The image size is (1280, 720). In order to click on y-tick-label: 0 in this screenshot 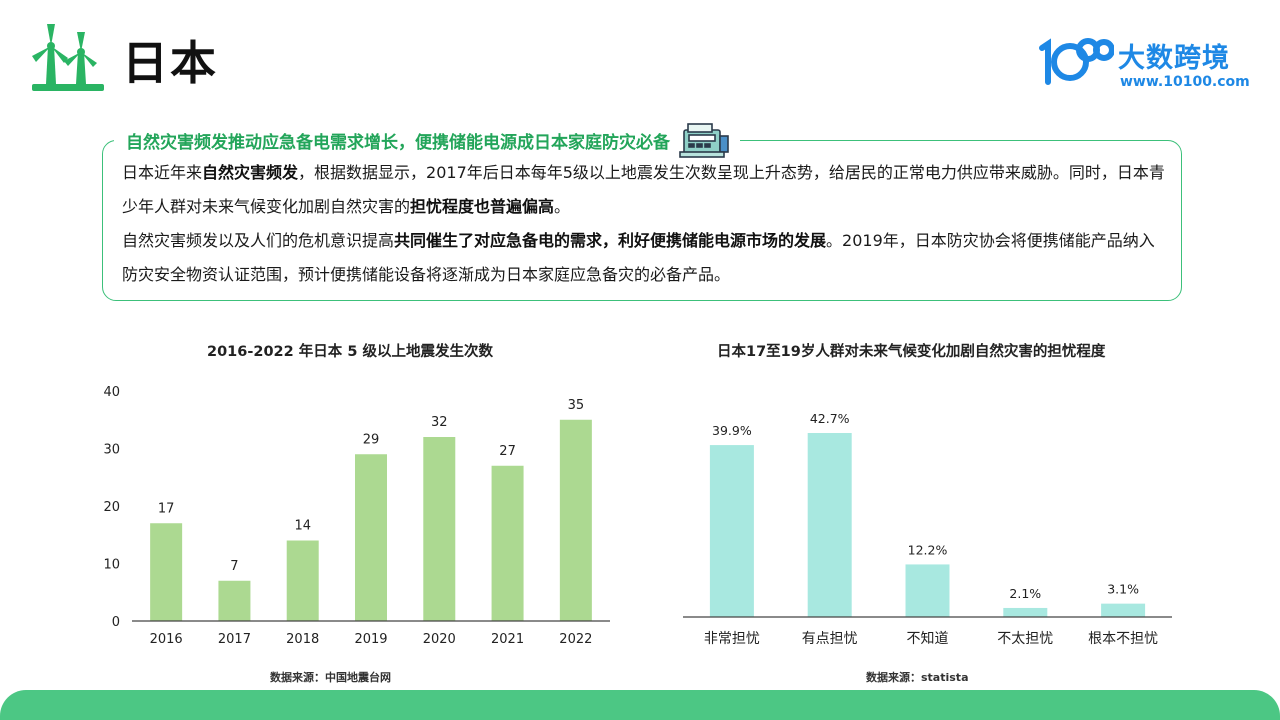, I will do `click(116, 622)`.